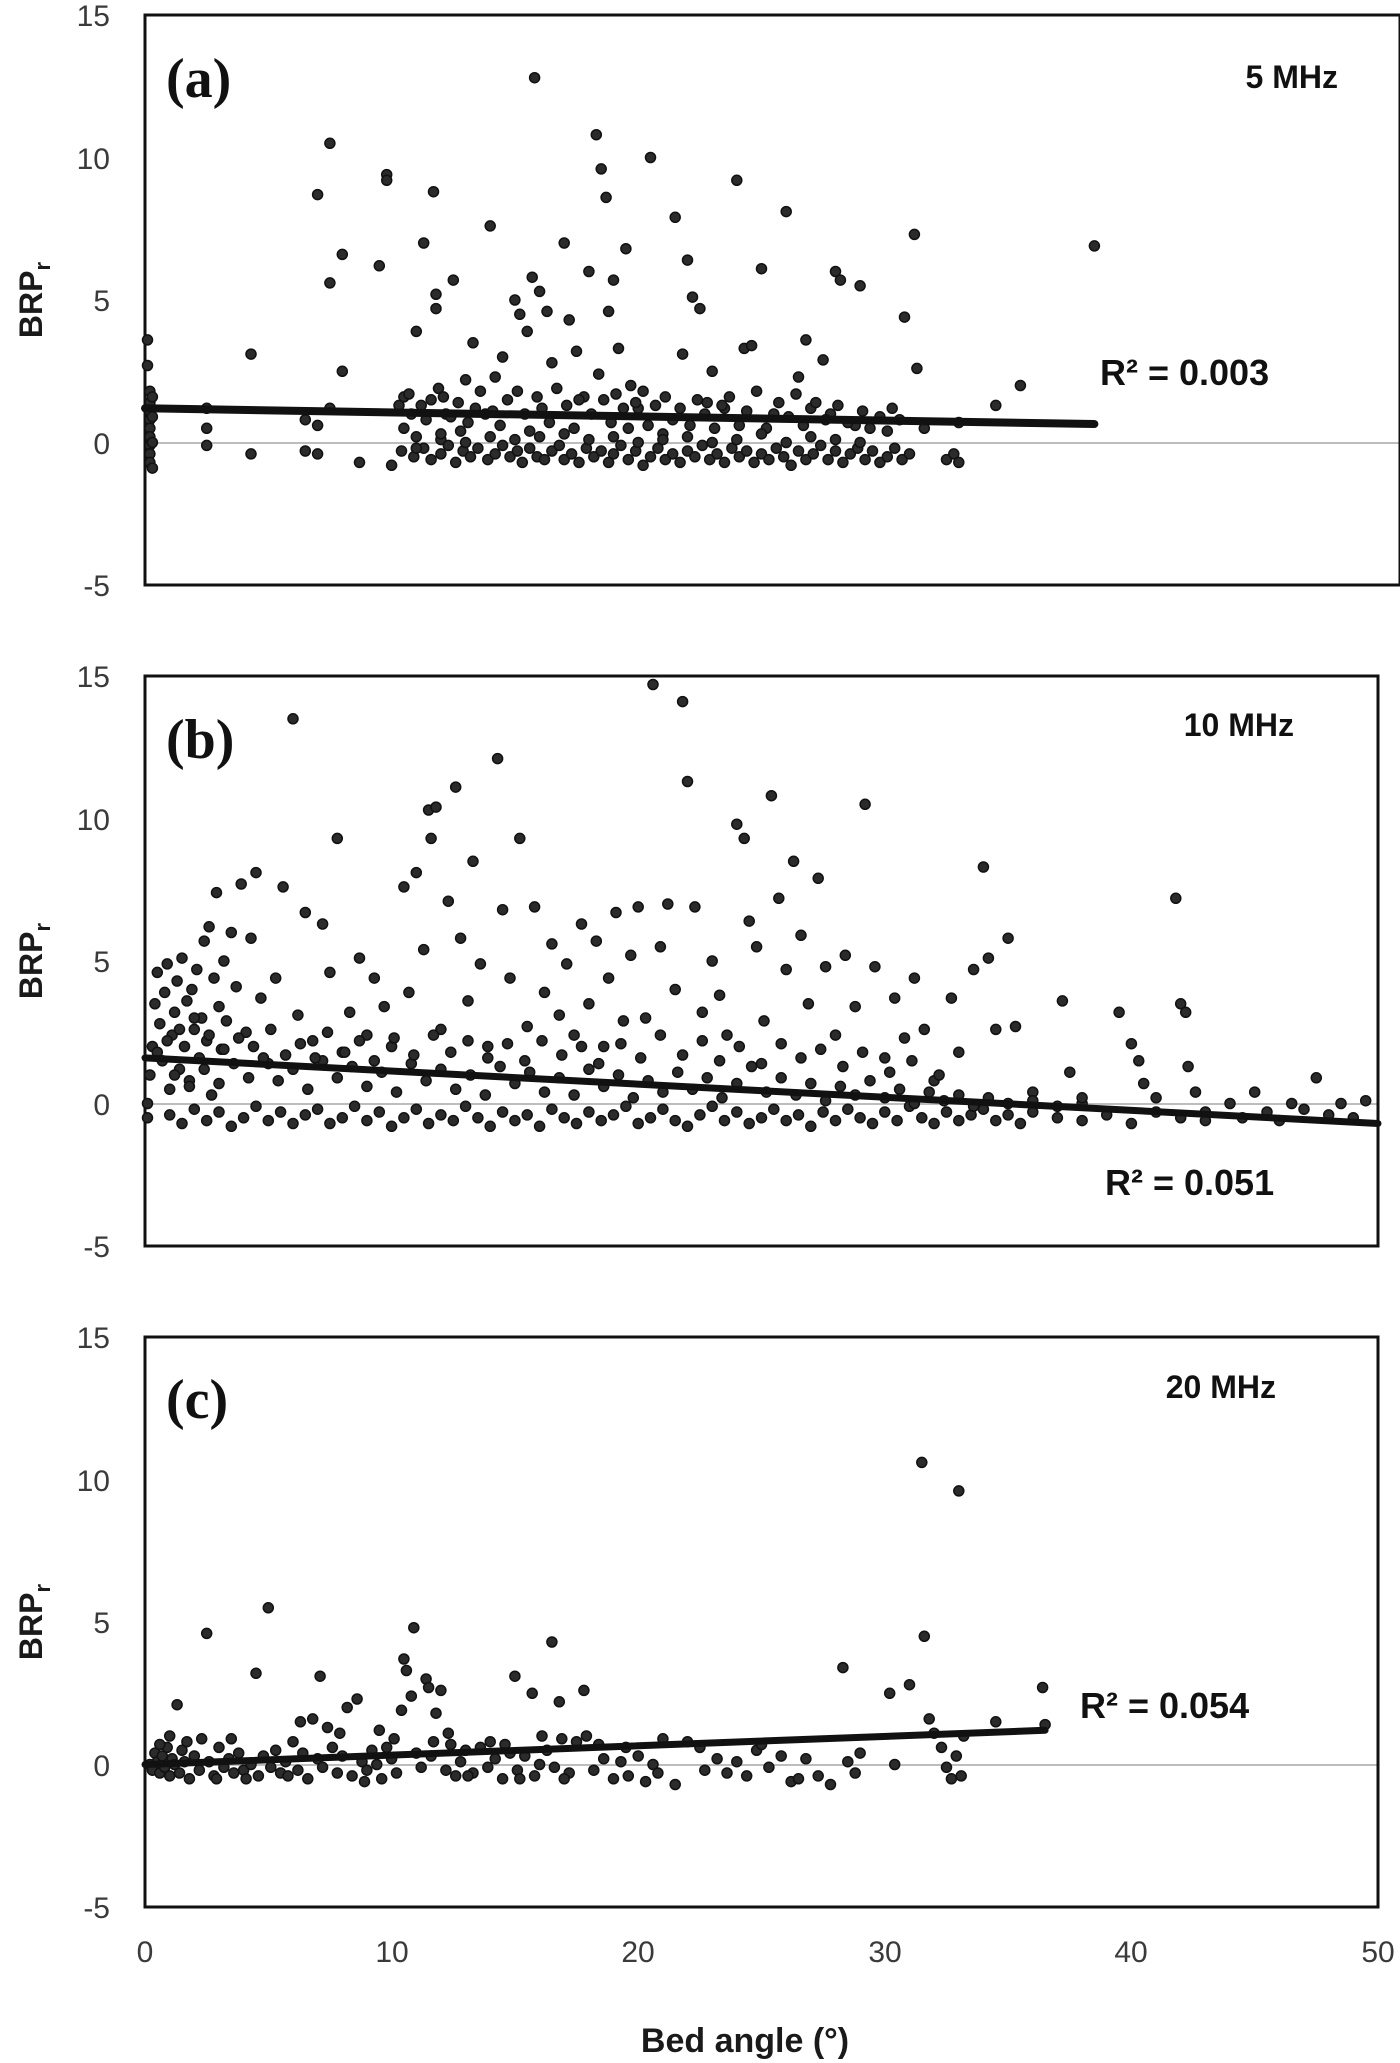  What do you see at coordinates (1184, 372) in the screenshot?
I see `r-squared-label: R² = 0.003` at bounding box center [1184, 372].